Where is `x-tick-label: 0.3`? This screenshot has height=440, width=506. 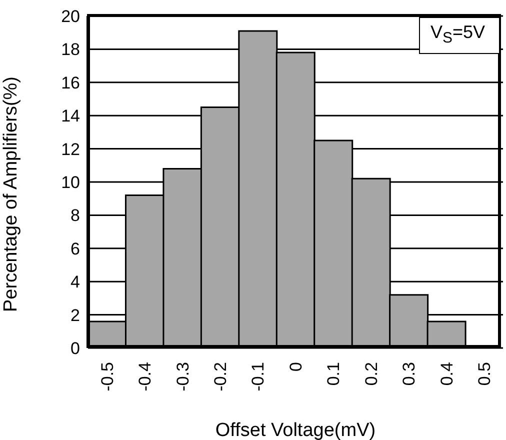 x-tick-label: 0.3 is located at coordinates (409, 374).